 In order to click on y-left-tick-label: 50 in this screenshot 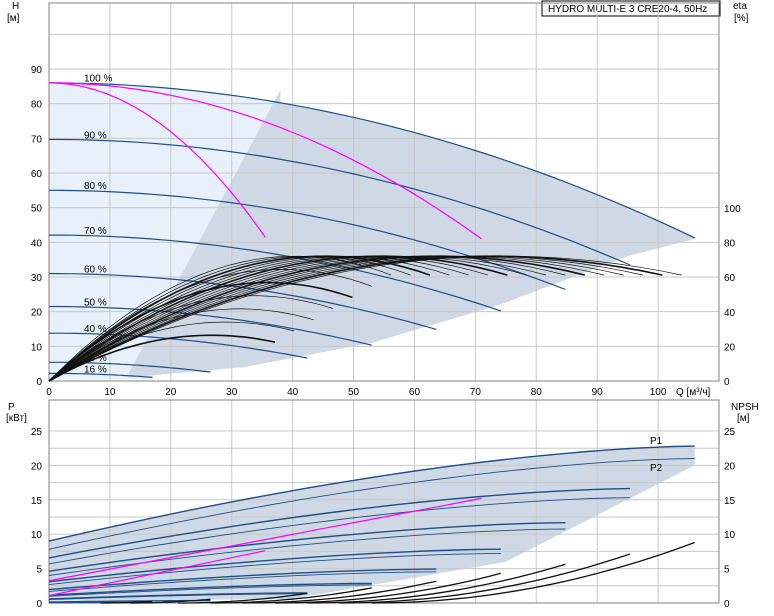, I will do `click(37, 209)`.